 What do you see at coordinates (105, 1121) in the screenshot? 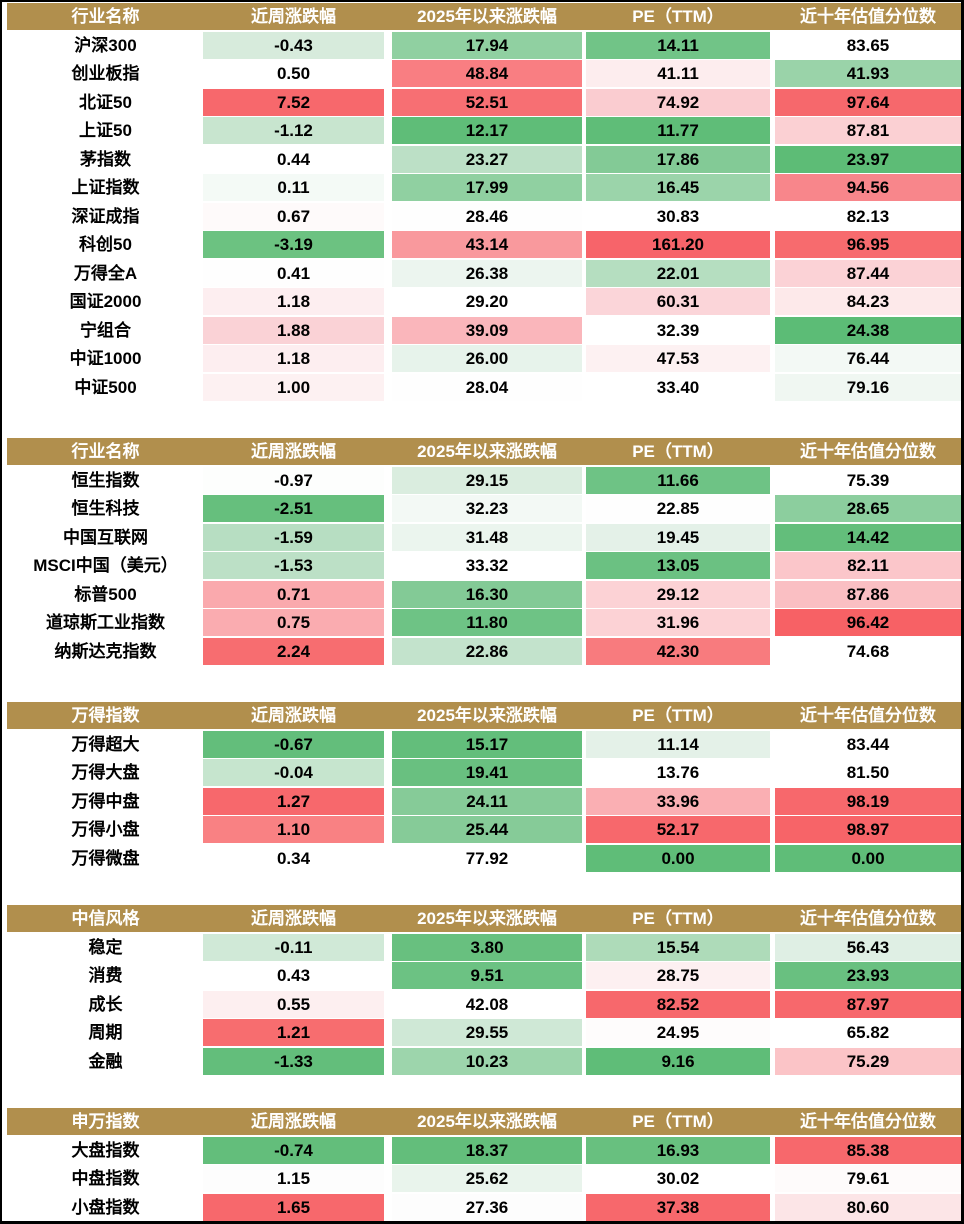
I see `name-column-header: 申万指数` at bounding box center [105, 1121].